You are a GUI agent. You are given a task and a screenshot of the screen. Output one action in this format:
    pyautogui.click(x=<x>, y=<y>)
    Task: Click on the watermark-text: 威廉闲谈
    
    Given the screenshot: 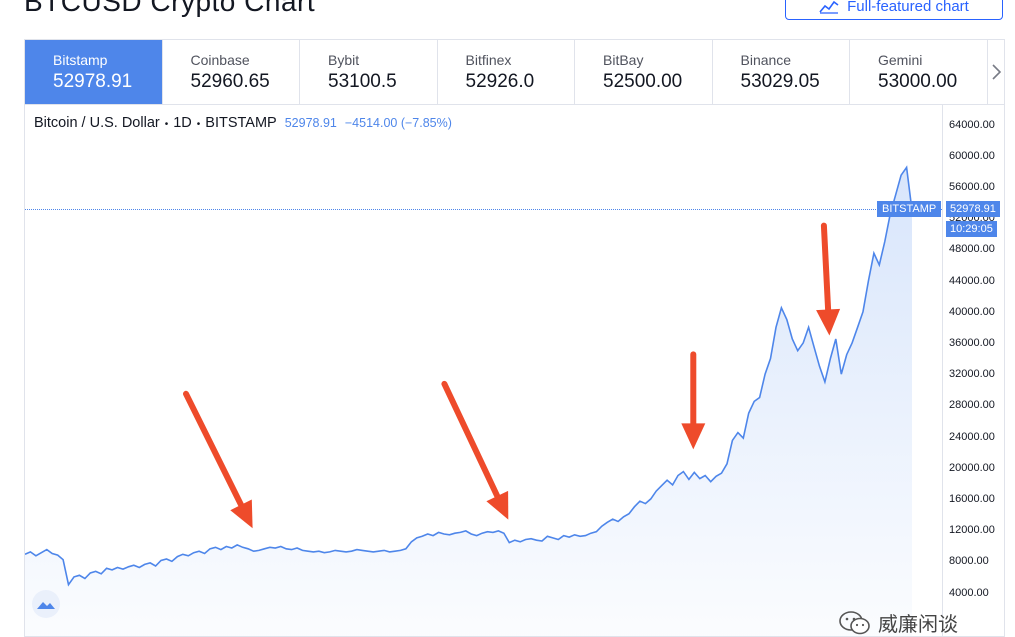 What is the action you would take?
    pyautogui.click(x=918, y=625)
    